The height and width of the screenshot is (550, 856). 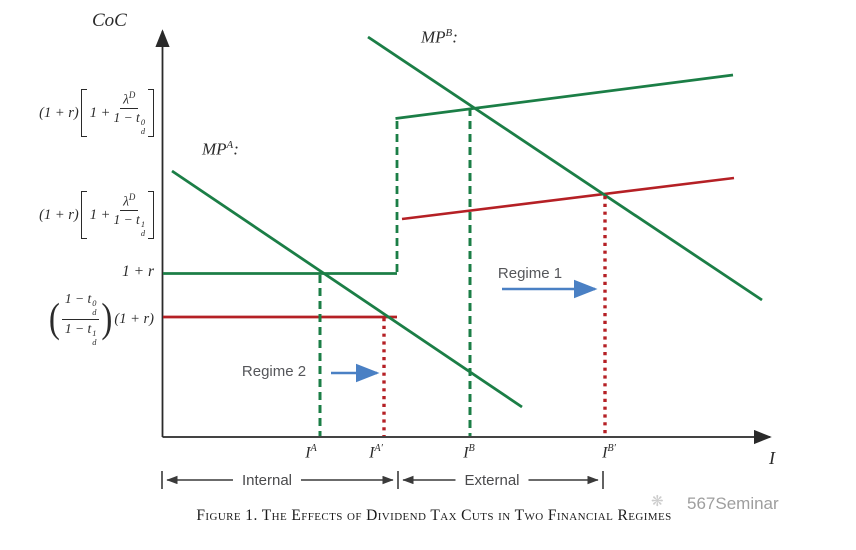 What do you see at coordinates (78, 298) in the screenshot?
I see `formula-ratio-num: 1 − t` at bounding box center [78, 298].